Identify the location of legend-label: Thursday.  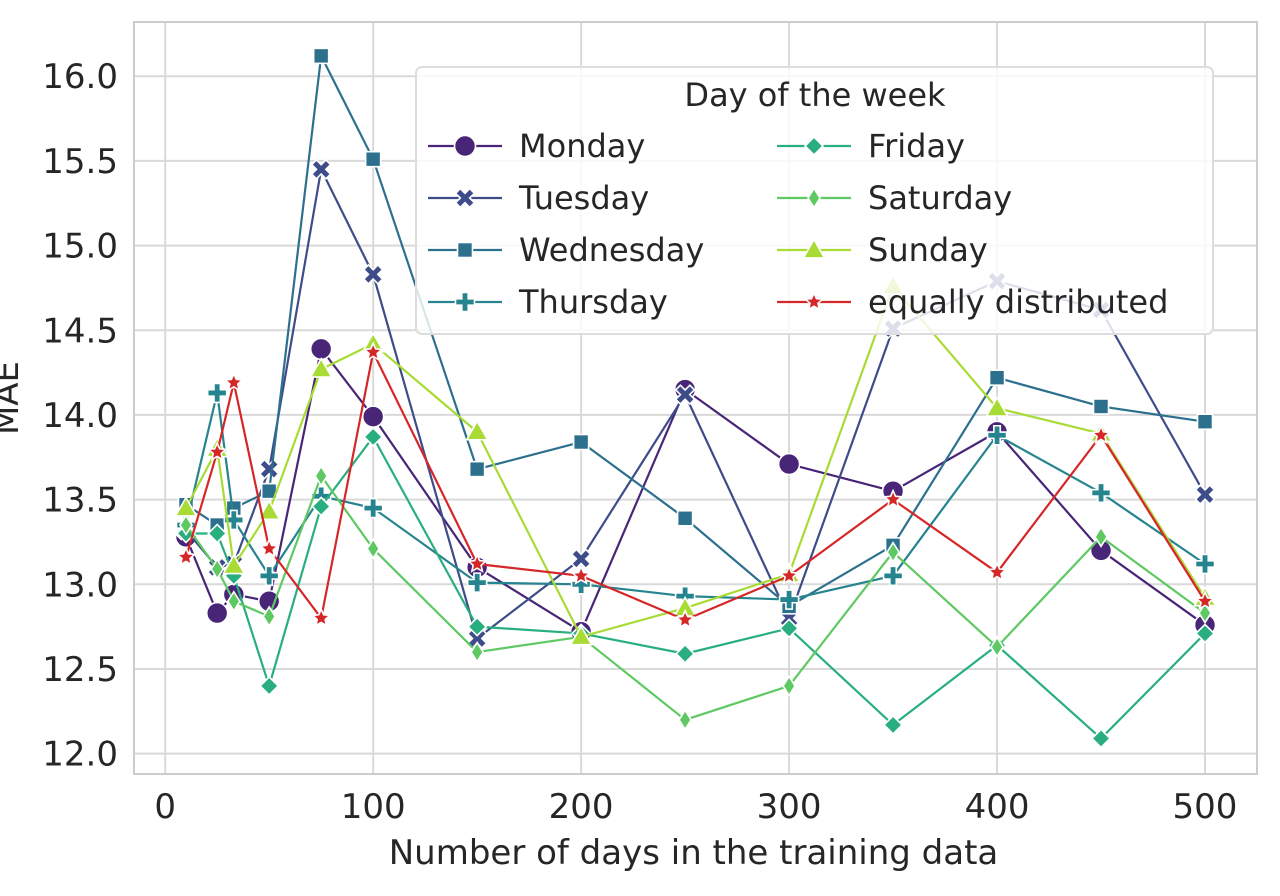
(593, 302).